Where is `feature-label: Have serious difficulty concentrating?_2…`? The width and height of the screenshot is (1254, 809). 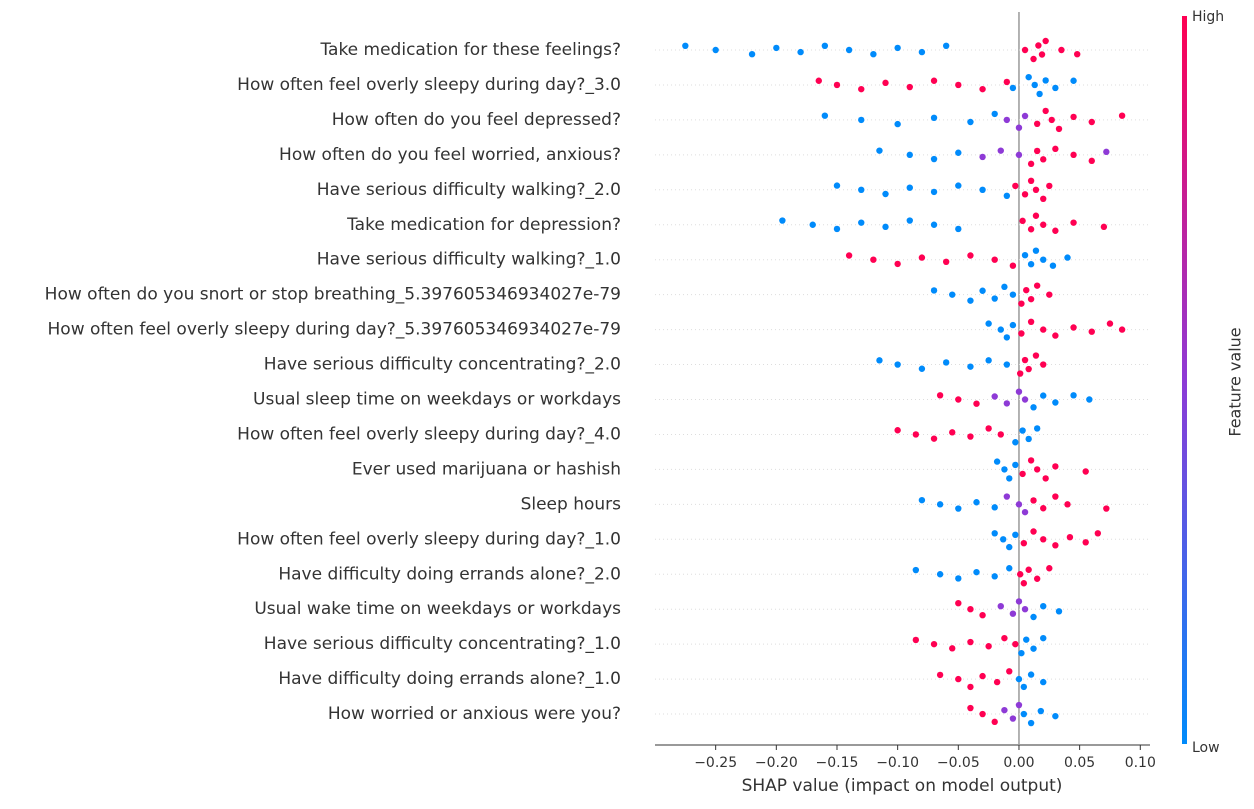
feature-label: Have serious difficulty concentrating?_2… is located at coordinates (442, 365).